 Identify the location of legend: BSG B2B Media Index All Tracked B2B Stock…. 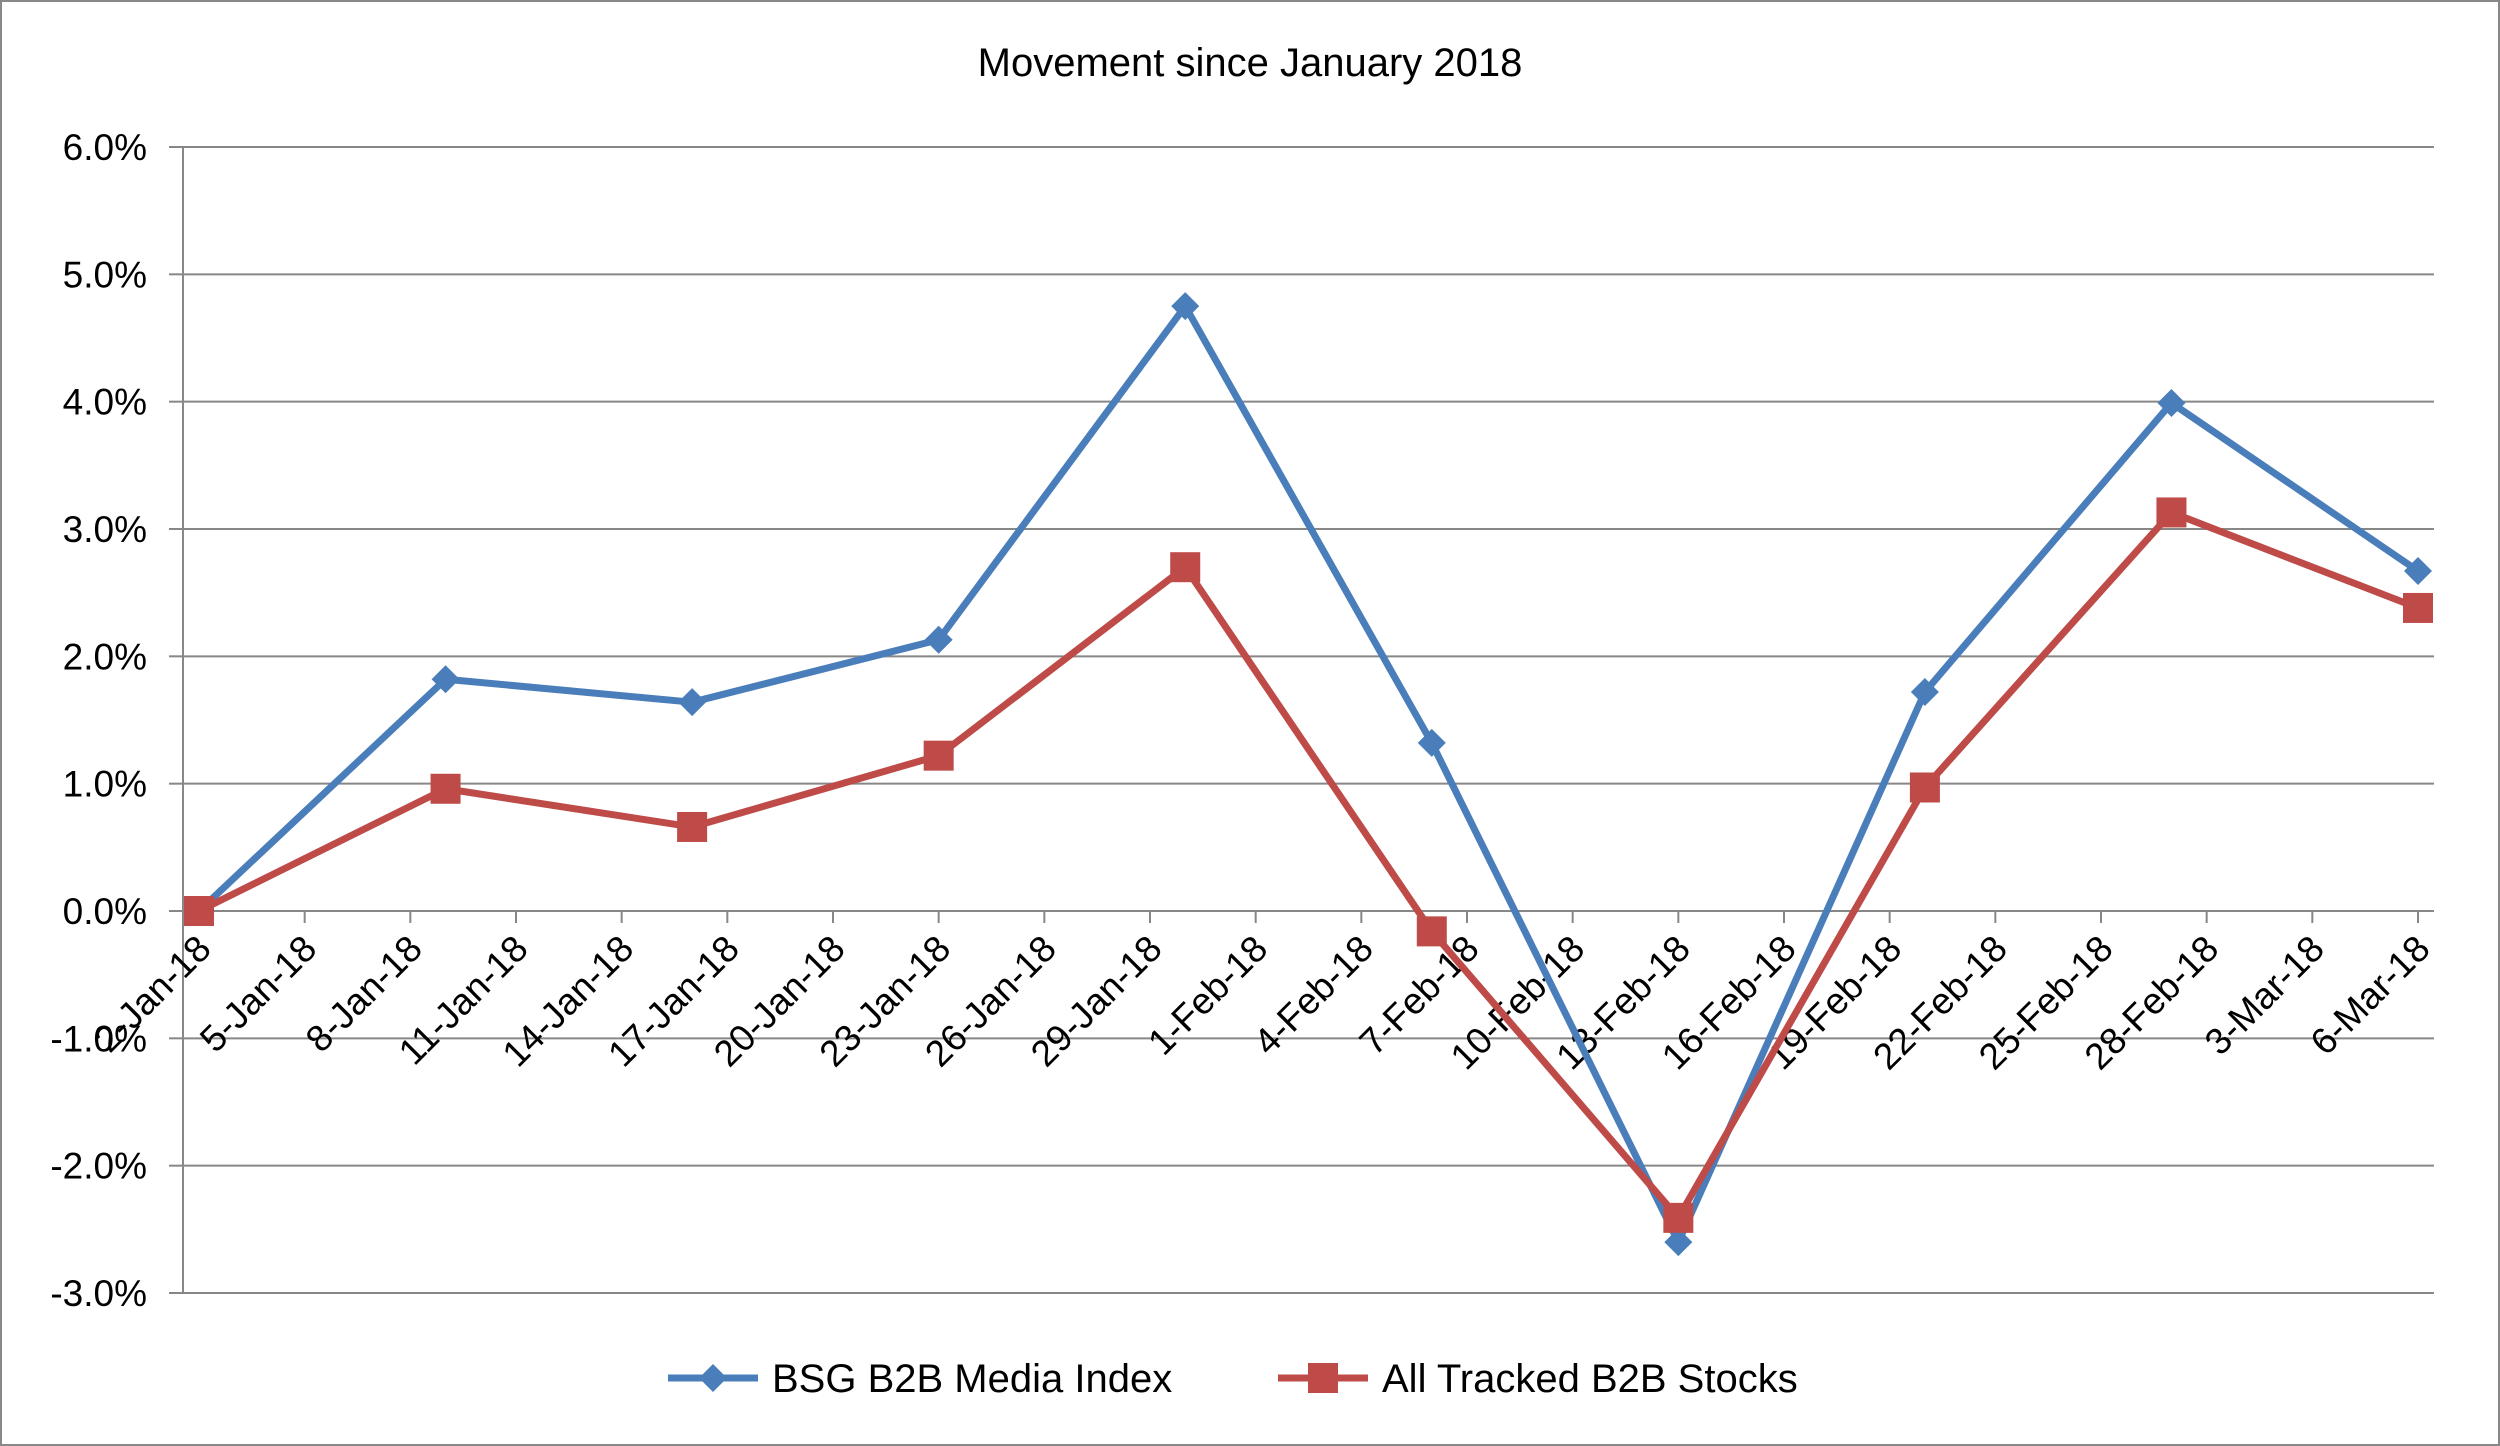
(1233, 1379).